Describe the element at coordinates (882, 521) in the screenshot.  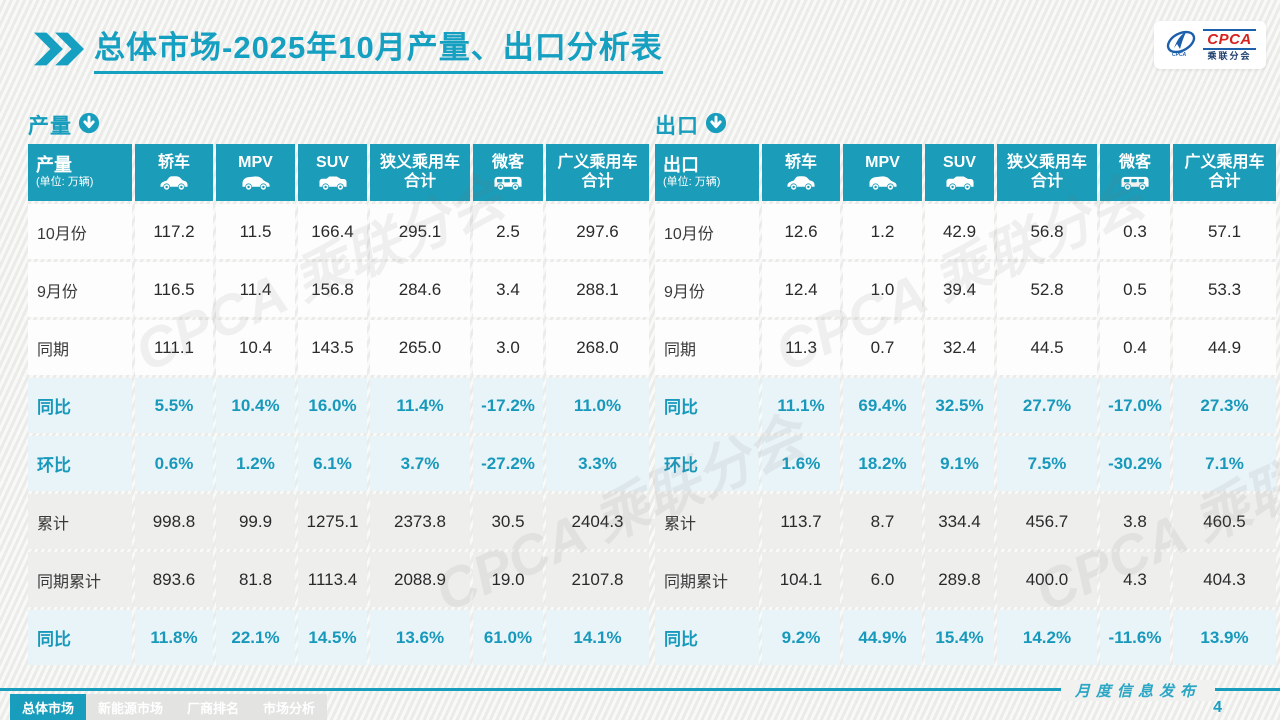
I see `cell-value: 8.7` at that location.